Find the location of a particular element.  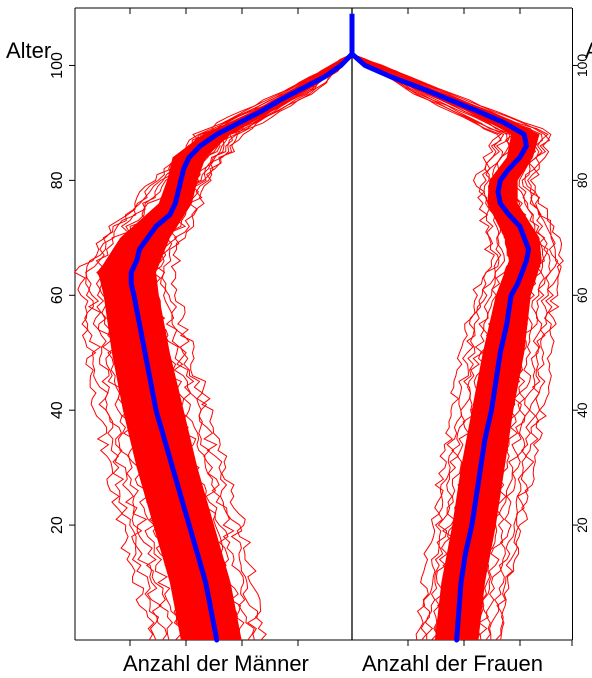

right-panel is located at coordinates (572, 324).